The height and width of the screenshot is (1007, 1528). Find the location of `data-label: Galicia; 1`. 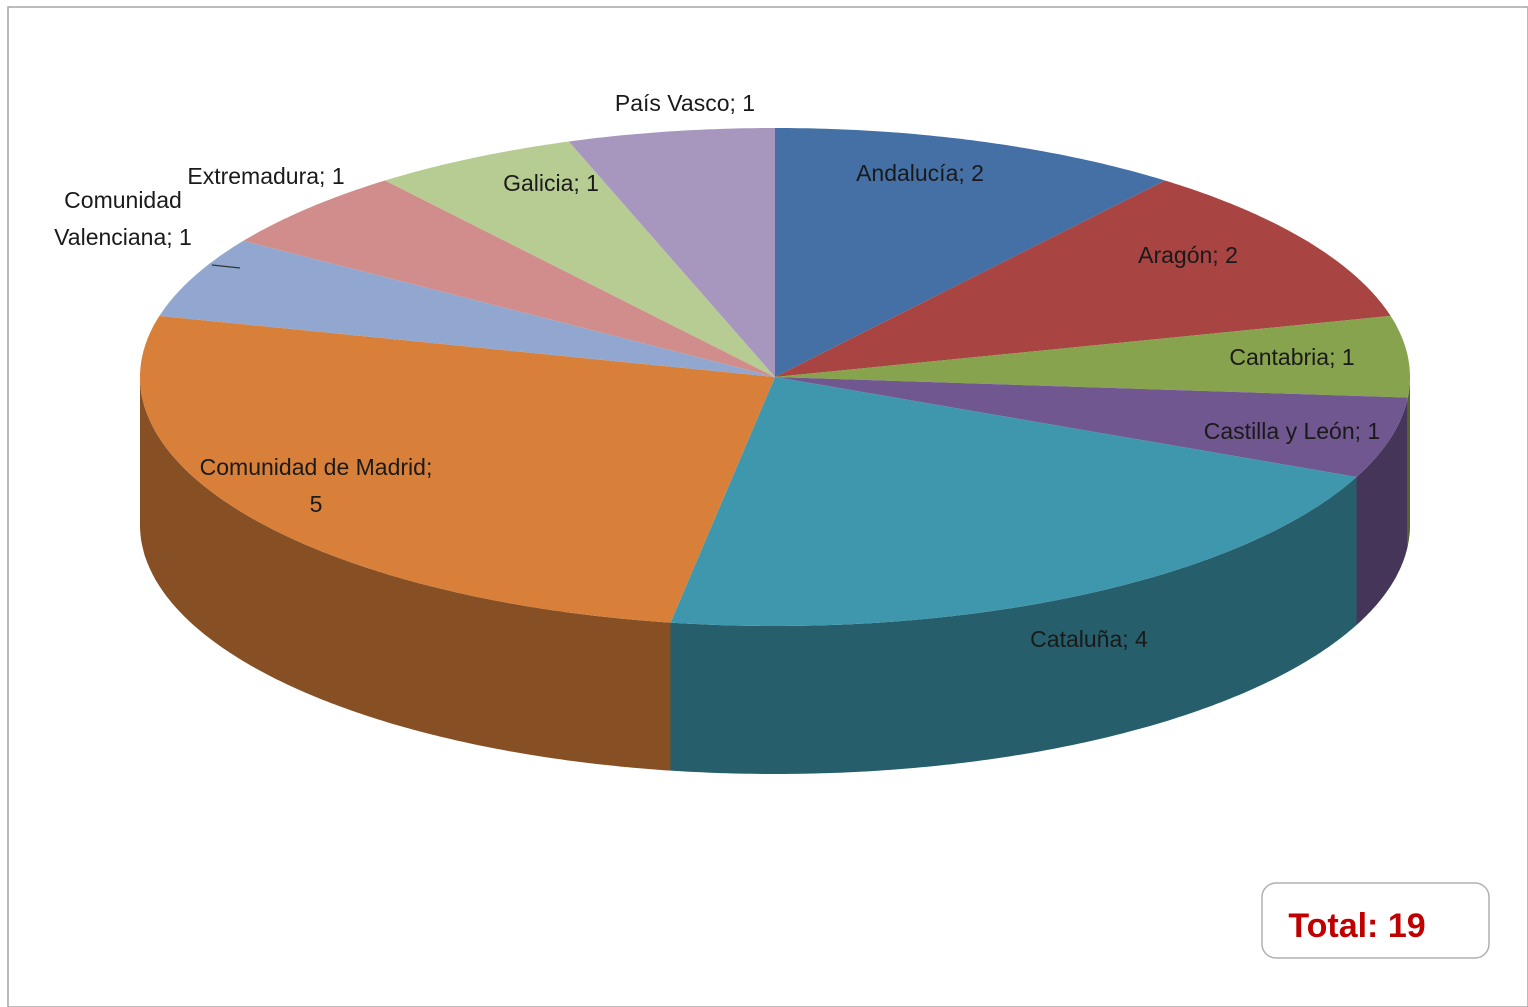

data-label: Galicia; 1 is located at coordinates (551, 183).